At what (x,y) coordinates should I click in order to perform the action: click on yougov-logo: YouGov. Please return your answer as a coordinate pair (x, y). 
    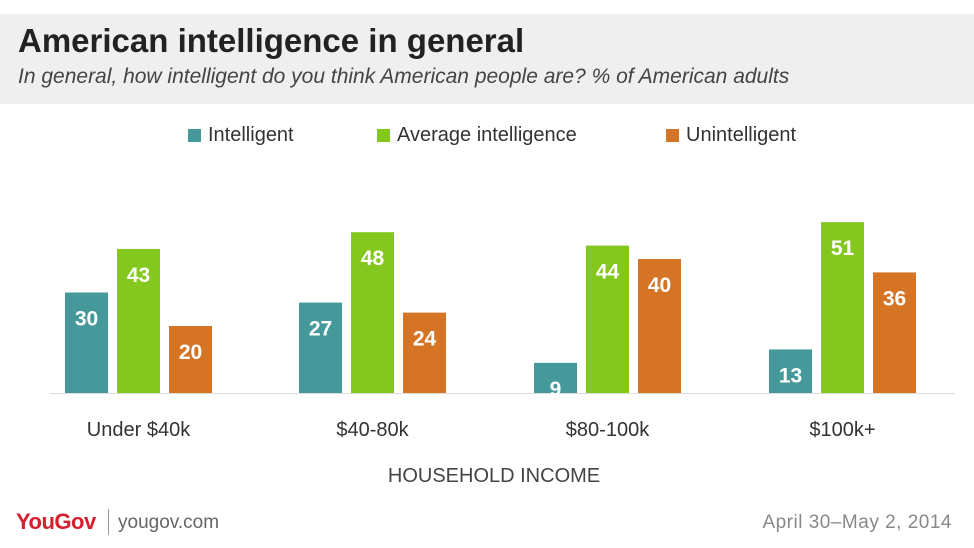
    Looking at the image, I should click on (56, 521).